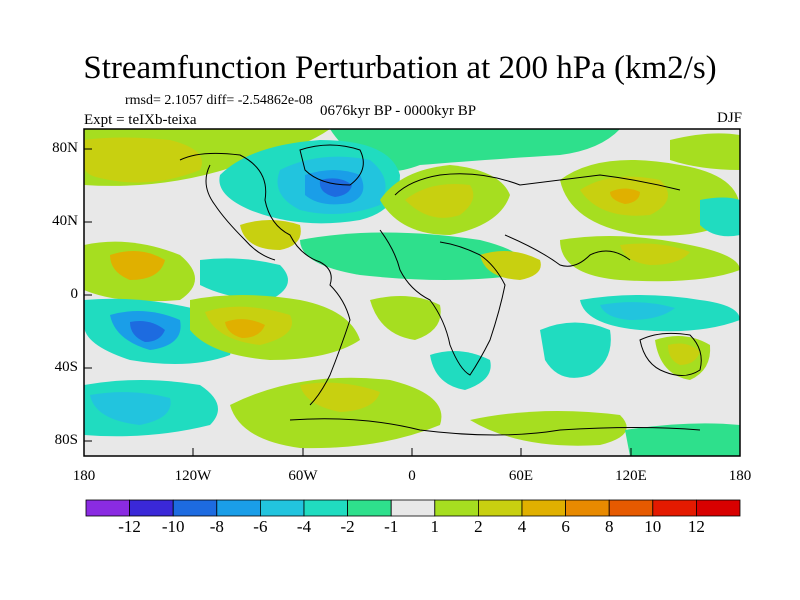  What do you see at coordinates (65, 221) in the screenshot?
I see `lat-label-40n: 40N` at bounding box center [65, 221].